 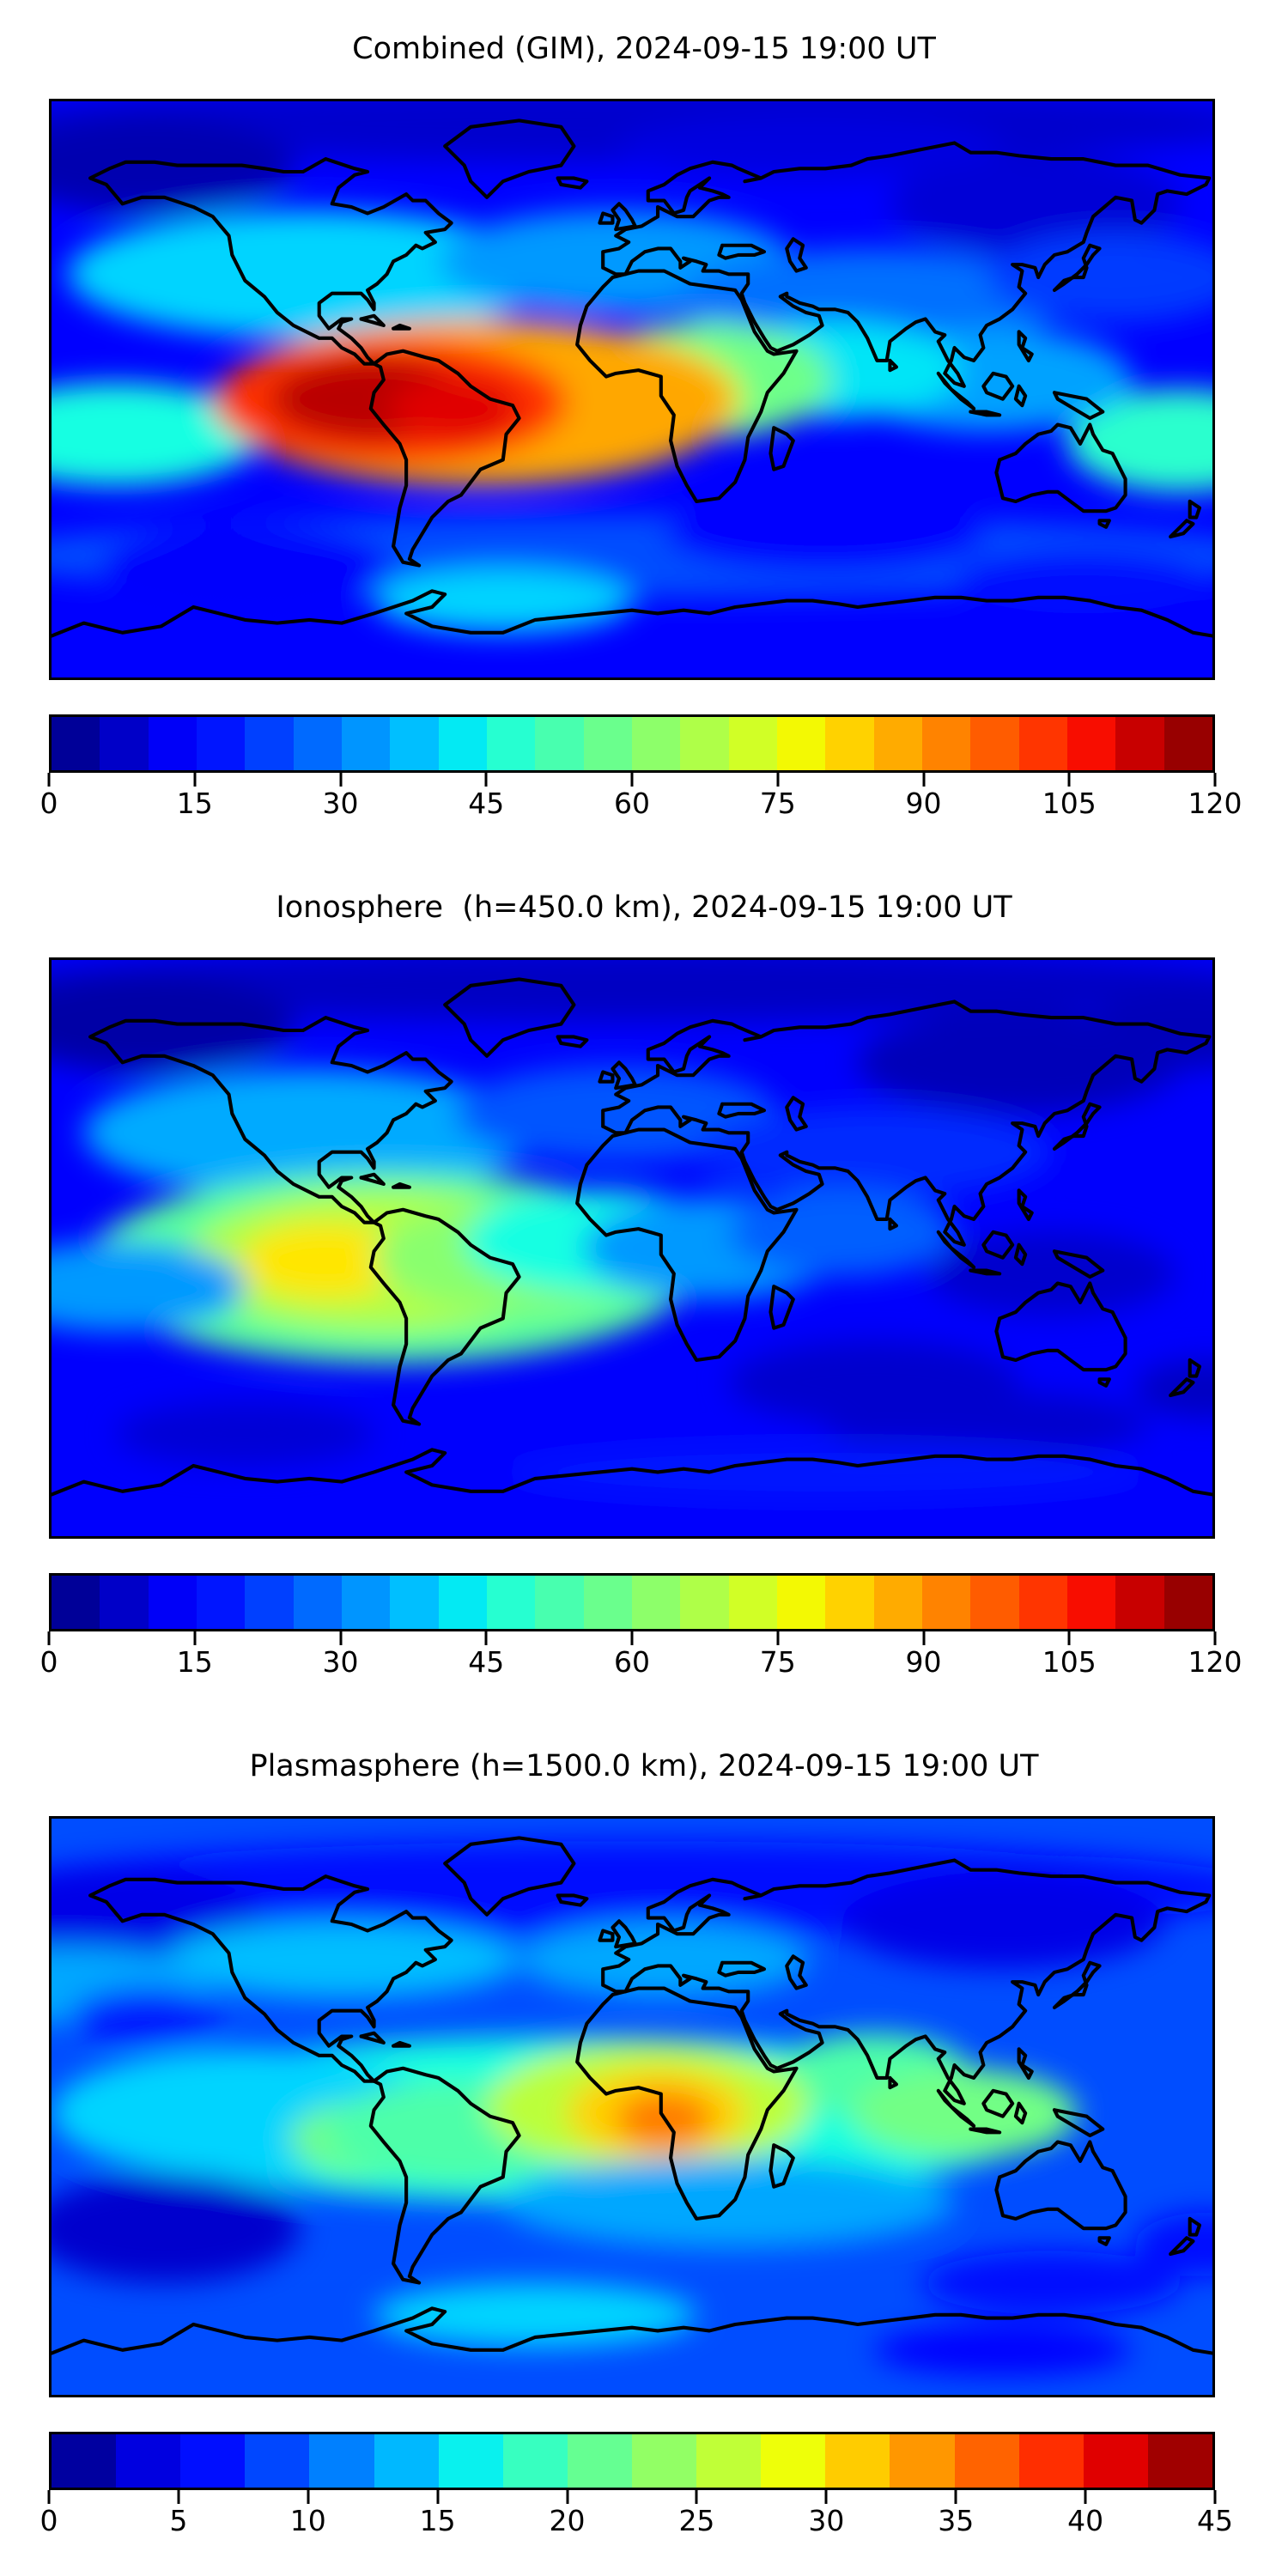 I want to click on tec-feature-south-asia, so click(x=874, y=1152).